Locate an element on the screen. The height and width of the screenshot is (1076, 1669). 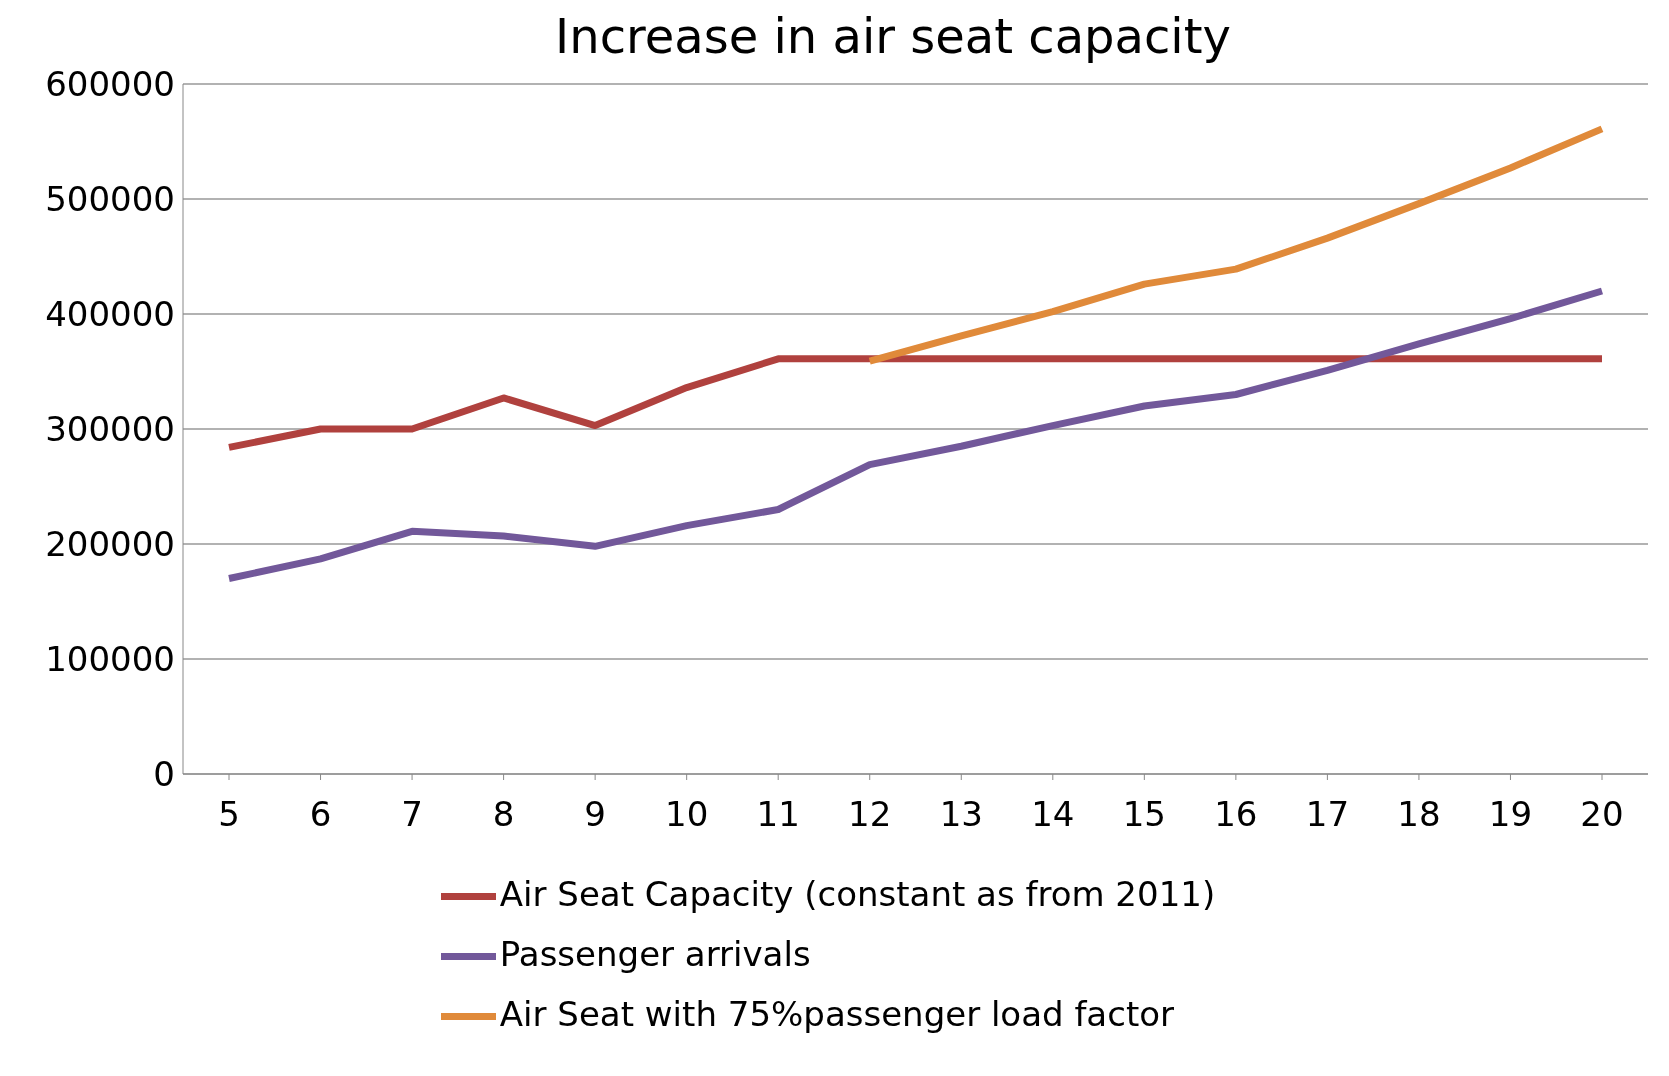
x-tick-label: 10 is located at coordinates (687, 814).